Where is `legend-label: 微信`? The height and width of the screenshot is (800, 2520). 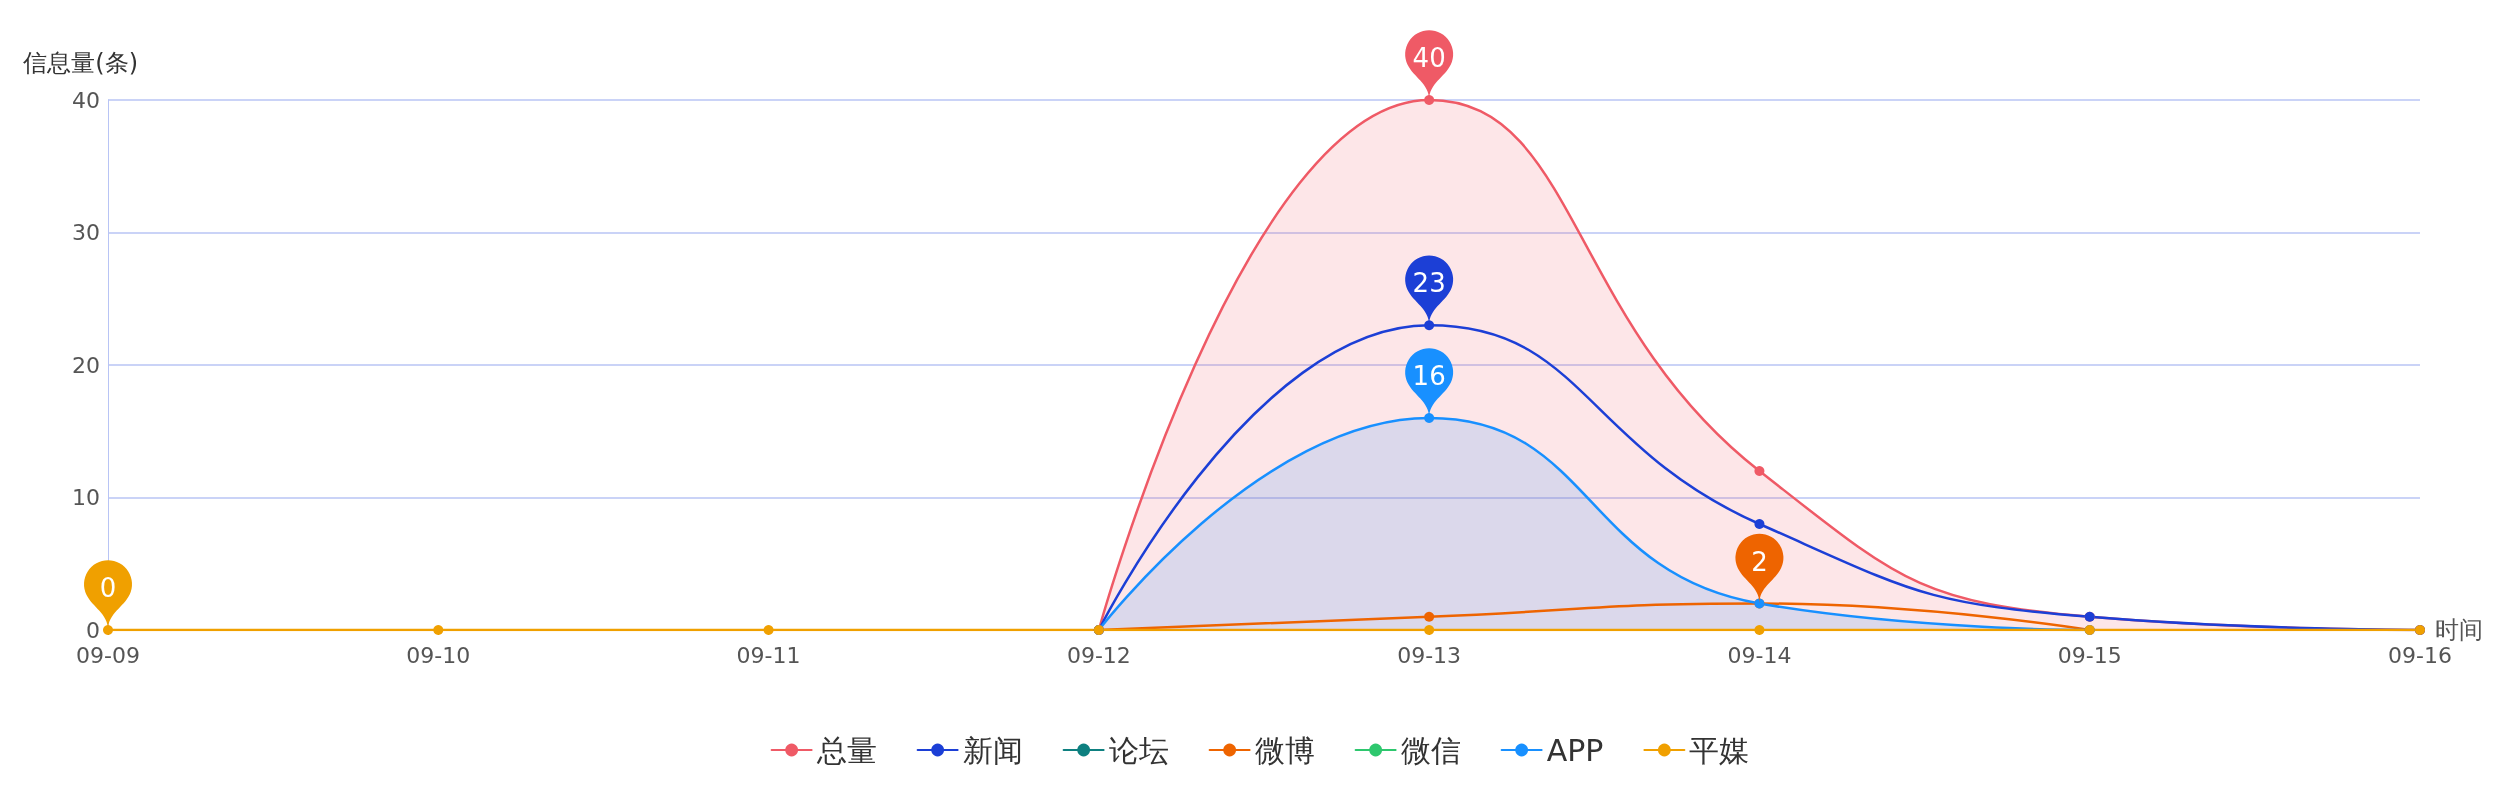 legend-label: 微信 is located at coordinates (1430, 750).